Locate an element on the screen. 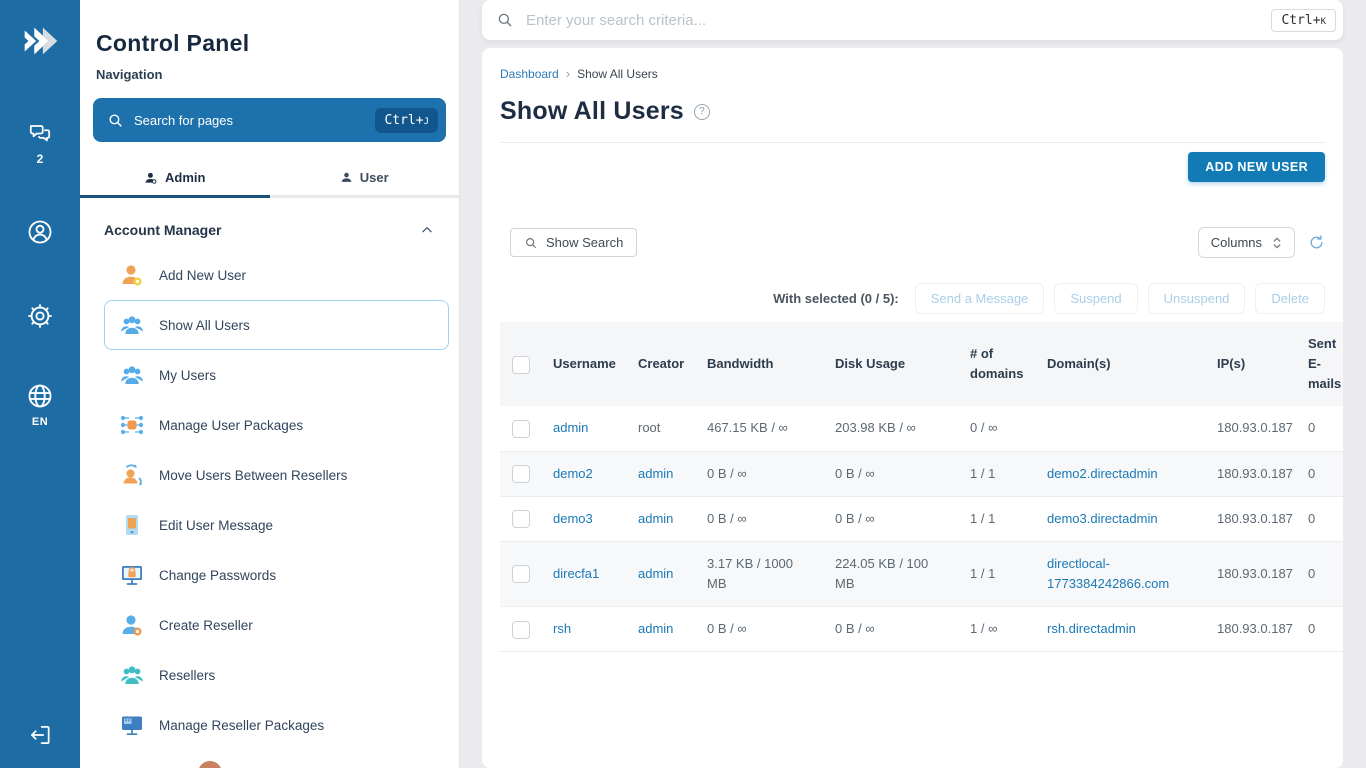 This screenshot has height=768, width=1366. nav-item-manage-reseller-packages: Manage Reseller Packages is located at coordinates (276, 725).